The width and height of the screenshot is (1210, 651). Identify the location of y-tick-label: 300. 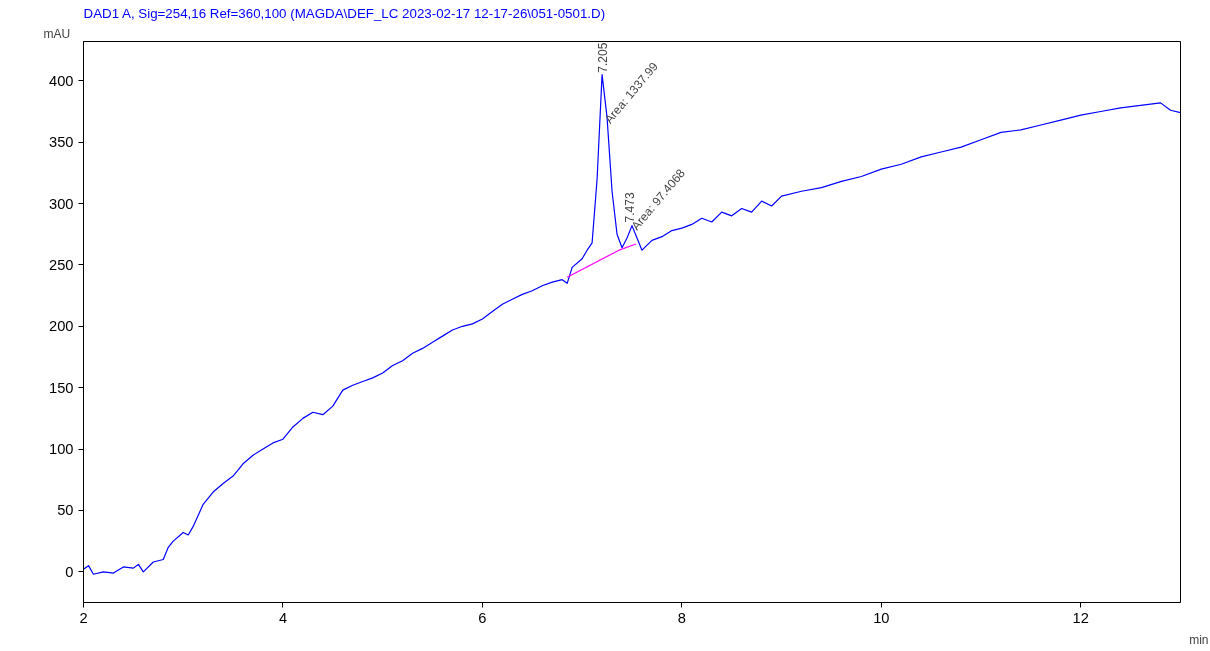
(61, 203).